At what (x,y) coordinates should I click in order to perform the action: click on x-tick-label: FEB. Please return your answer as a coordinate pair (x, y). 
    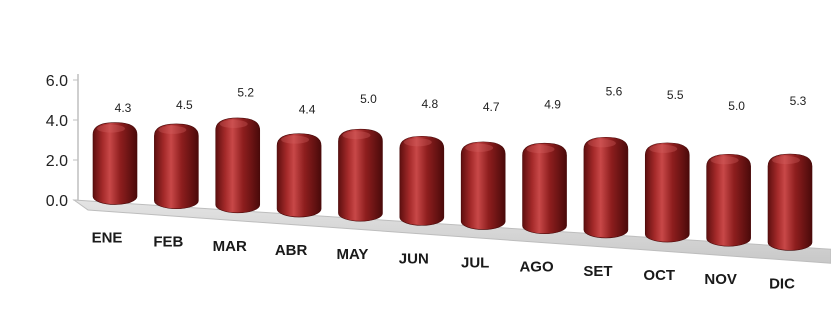
    Looking at the image, I should click on (168, 242).